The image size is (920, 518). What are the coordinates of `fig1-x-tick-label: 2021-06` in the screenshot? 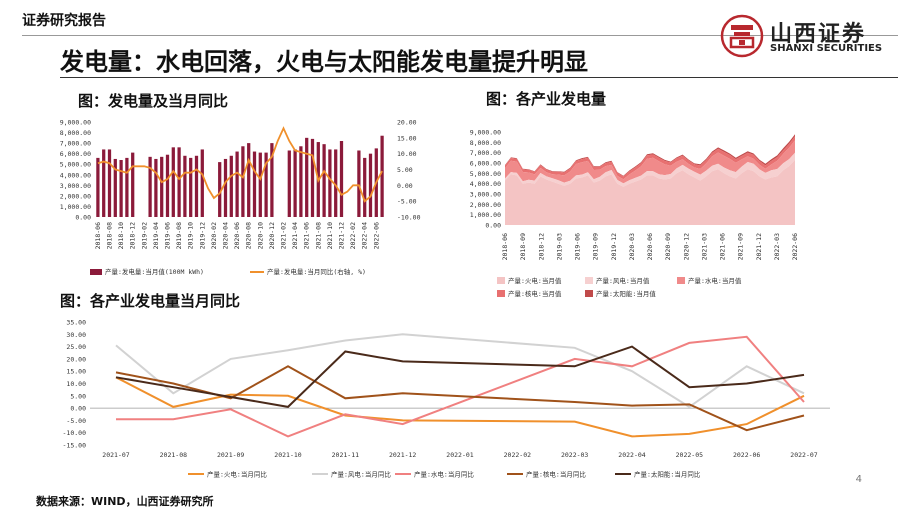 It's located at (307, 235).